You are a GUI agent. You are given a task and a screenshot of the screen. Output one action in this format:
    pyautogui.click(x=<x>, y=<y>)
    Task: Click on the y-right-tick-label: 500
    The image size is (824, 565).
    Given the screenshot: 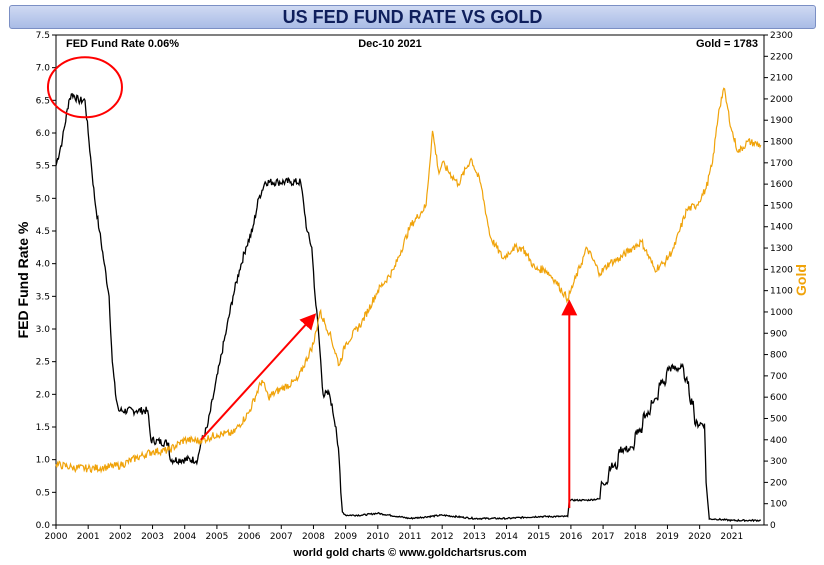 What is the action you would take?
    pyautogui.click(x=778, y=419)
    